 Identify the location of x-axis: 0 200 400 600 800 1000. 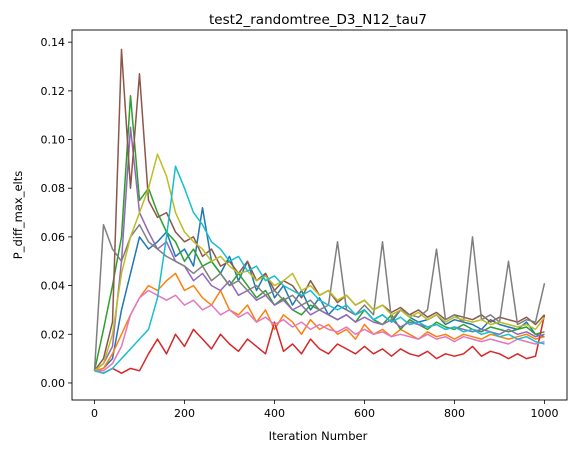
(325, 410).